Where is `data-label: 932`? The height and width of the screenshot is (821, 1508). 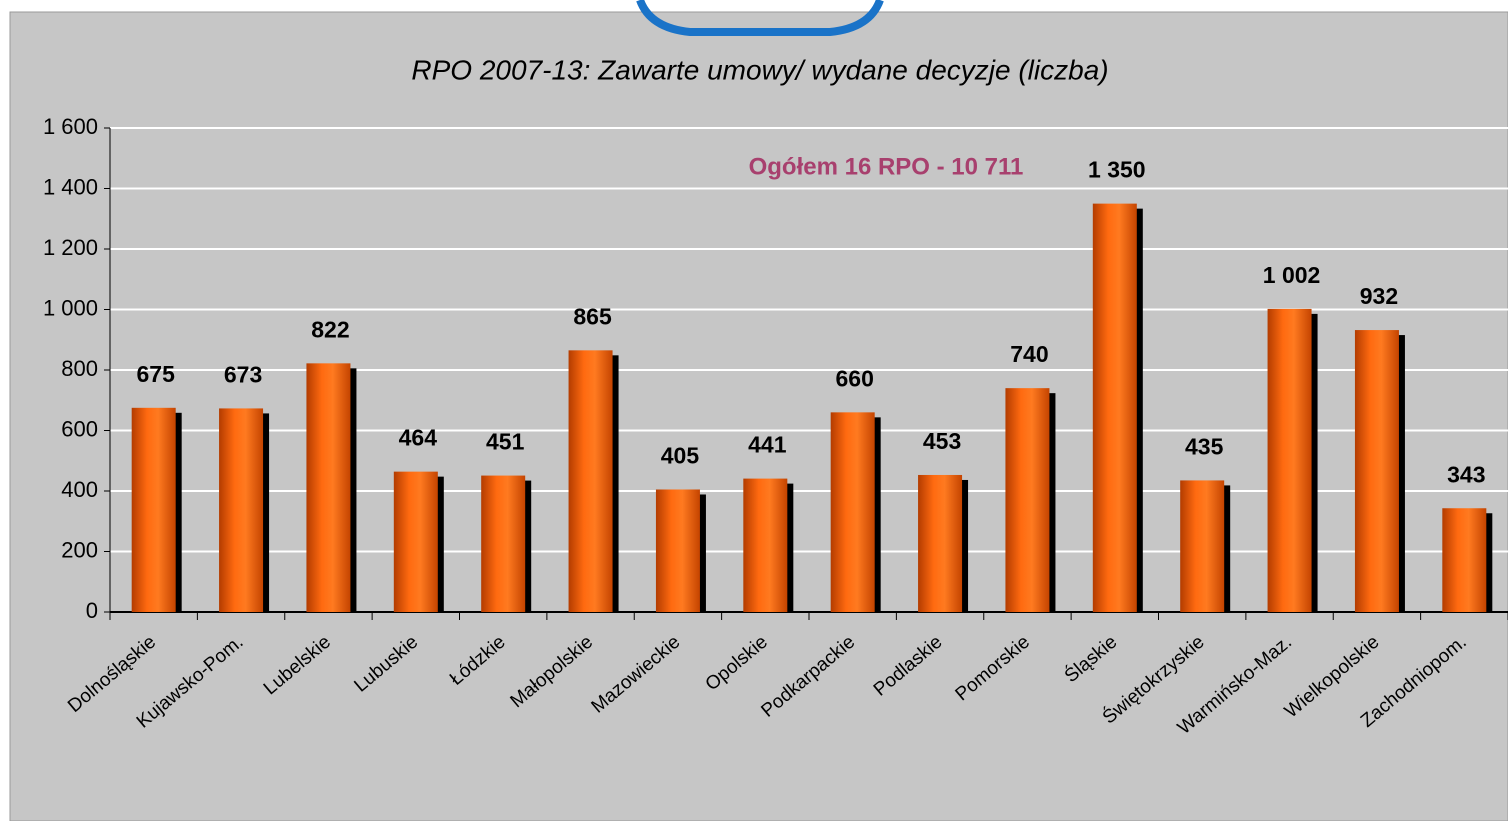 data-label: 932 is located at coordinates (1379, 296).